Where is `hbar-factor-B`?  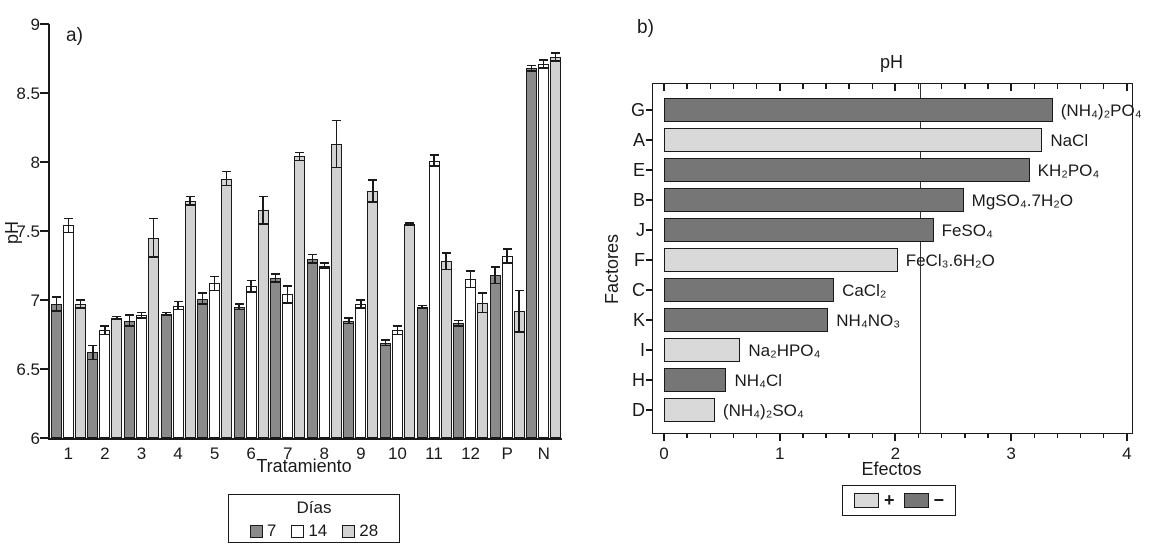
hbar-factor-B is located at coordinates (814, 200).